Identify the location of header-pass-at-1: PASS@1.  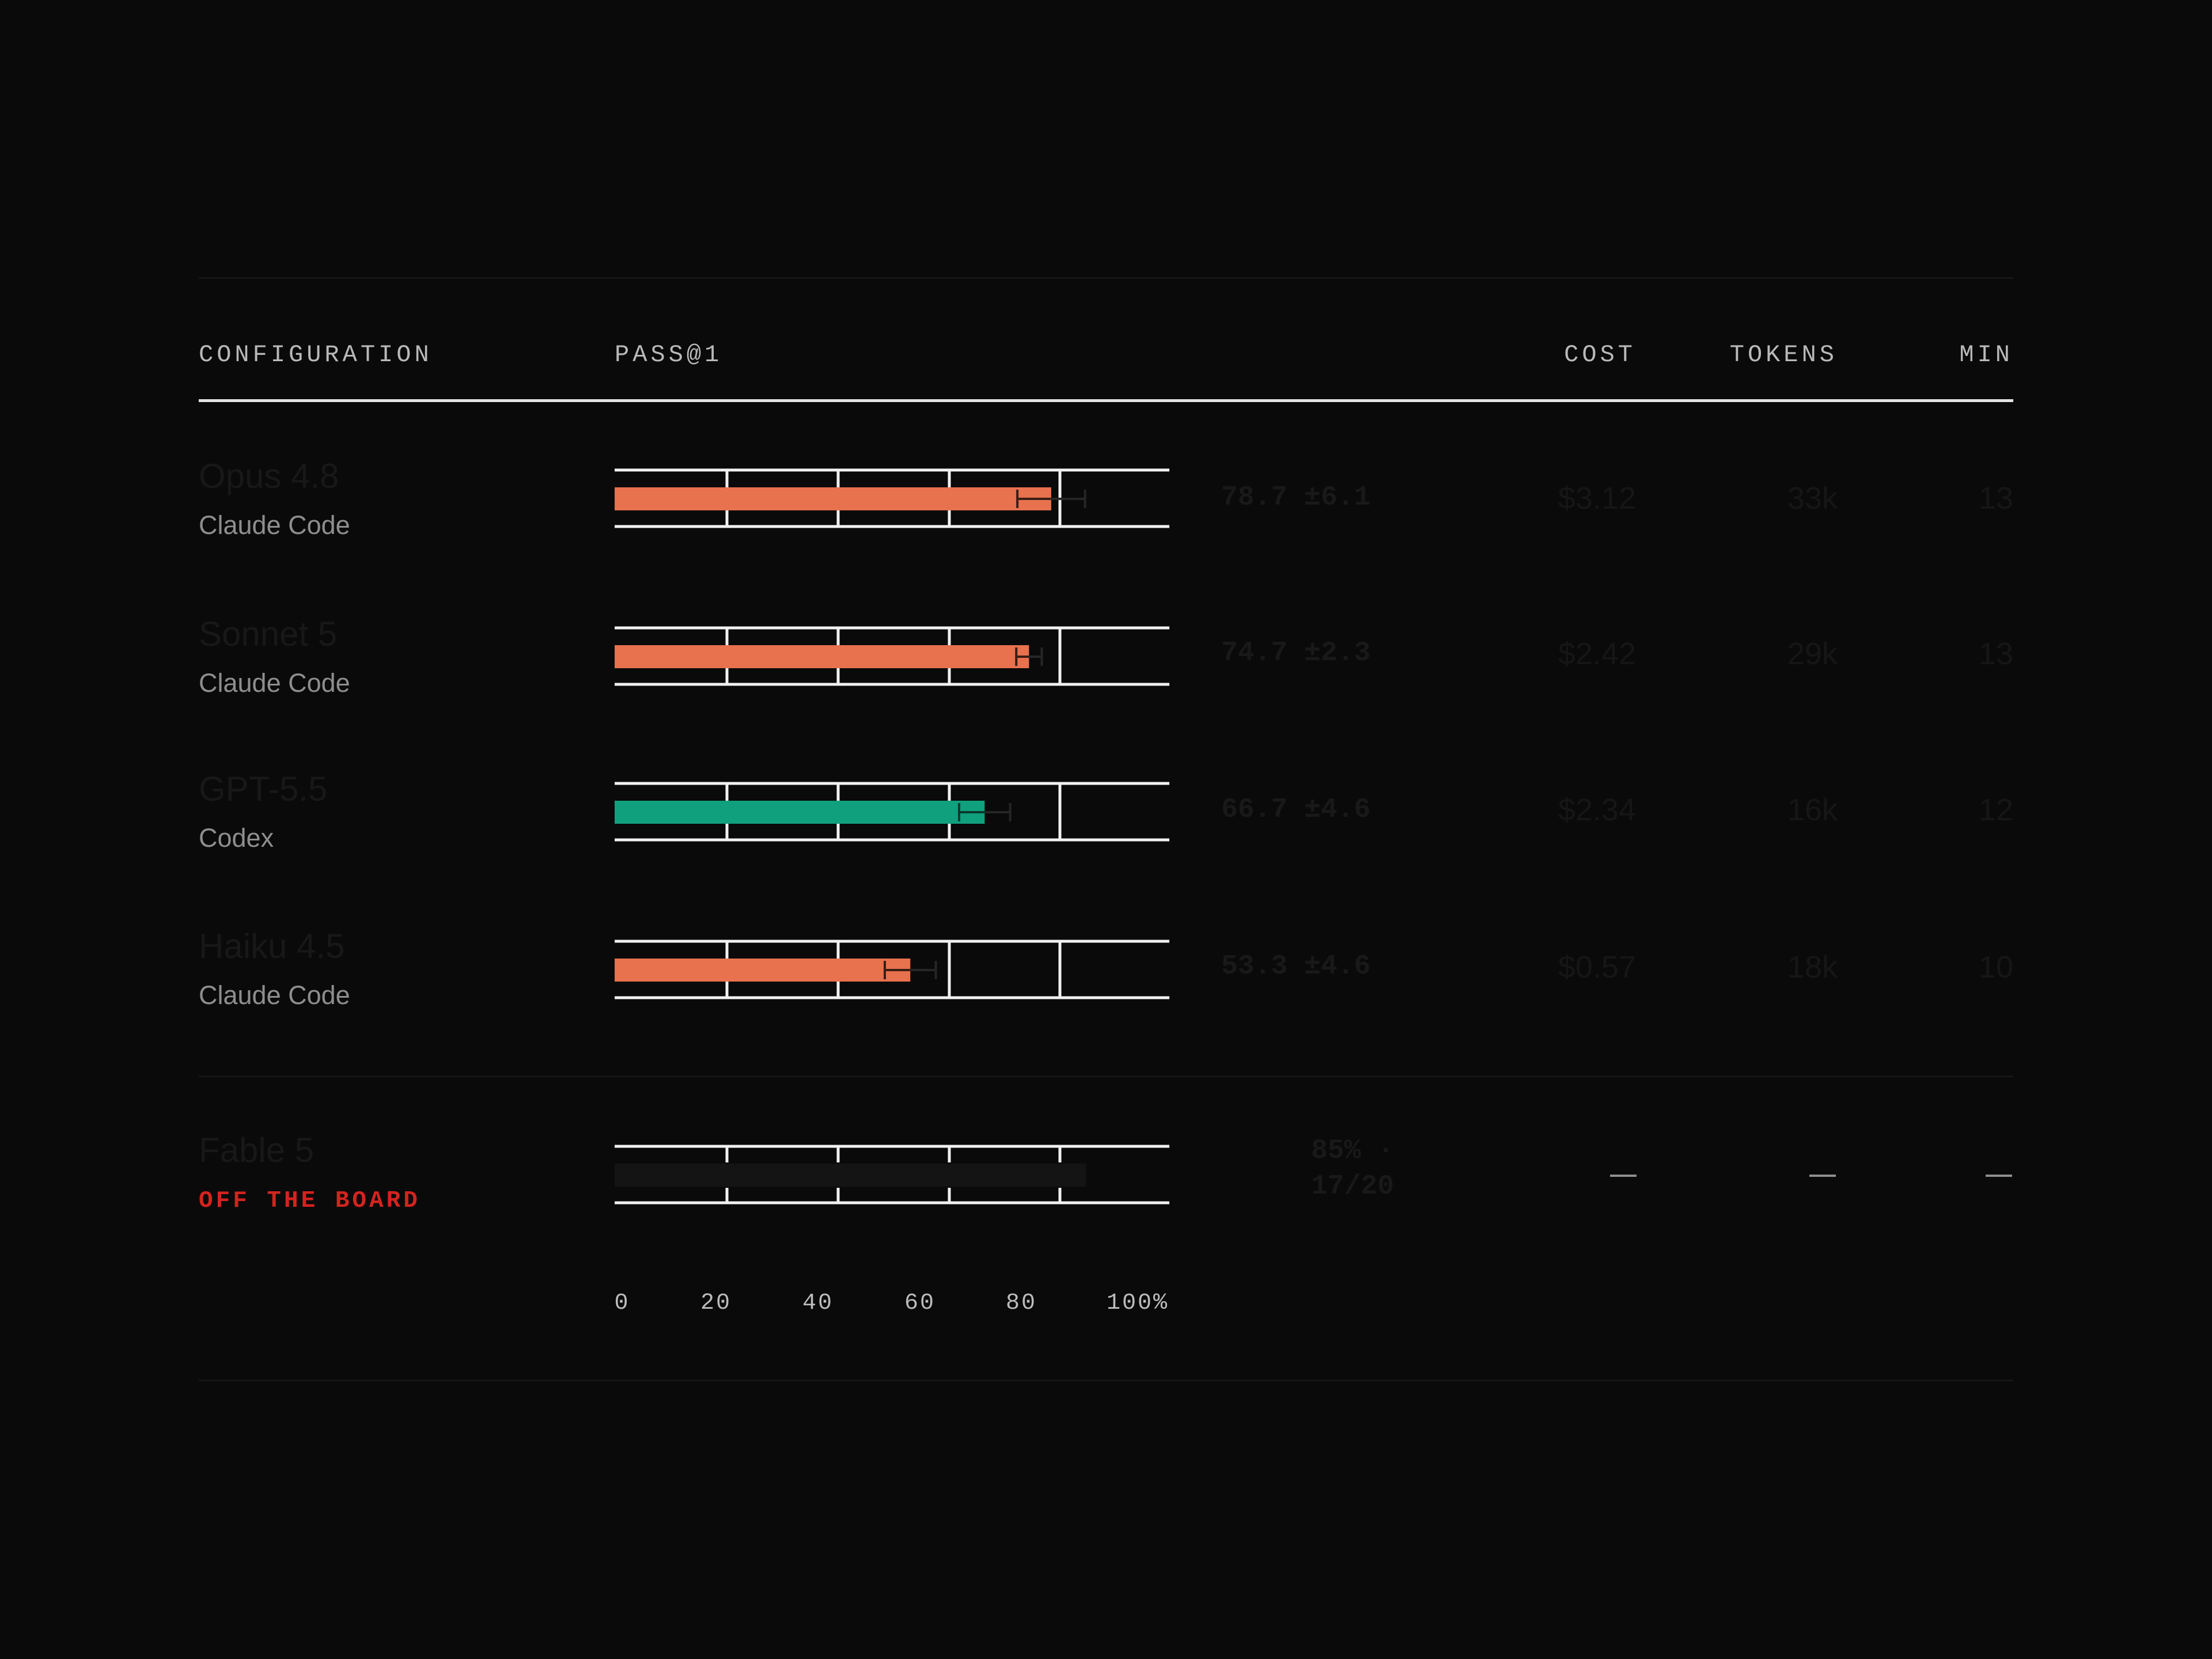
(669, 355).